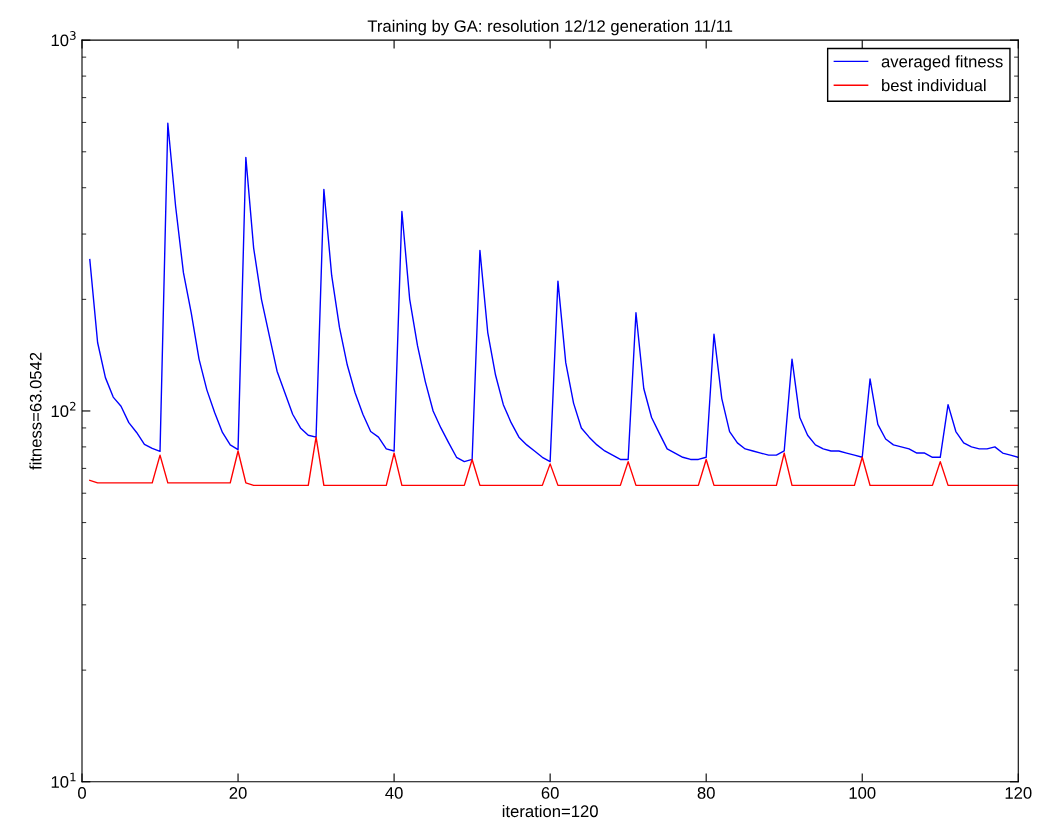 The height and width of the screenshot is (837, 1038). I want to click on legend-label: averaged fitness, so click(942, 63).